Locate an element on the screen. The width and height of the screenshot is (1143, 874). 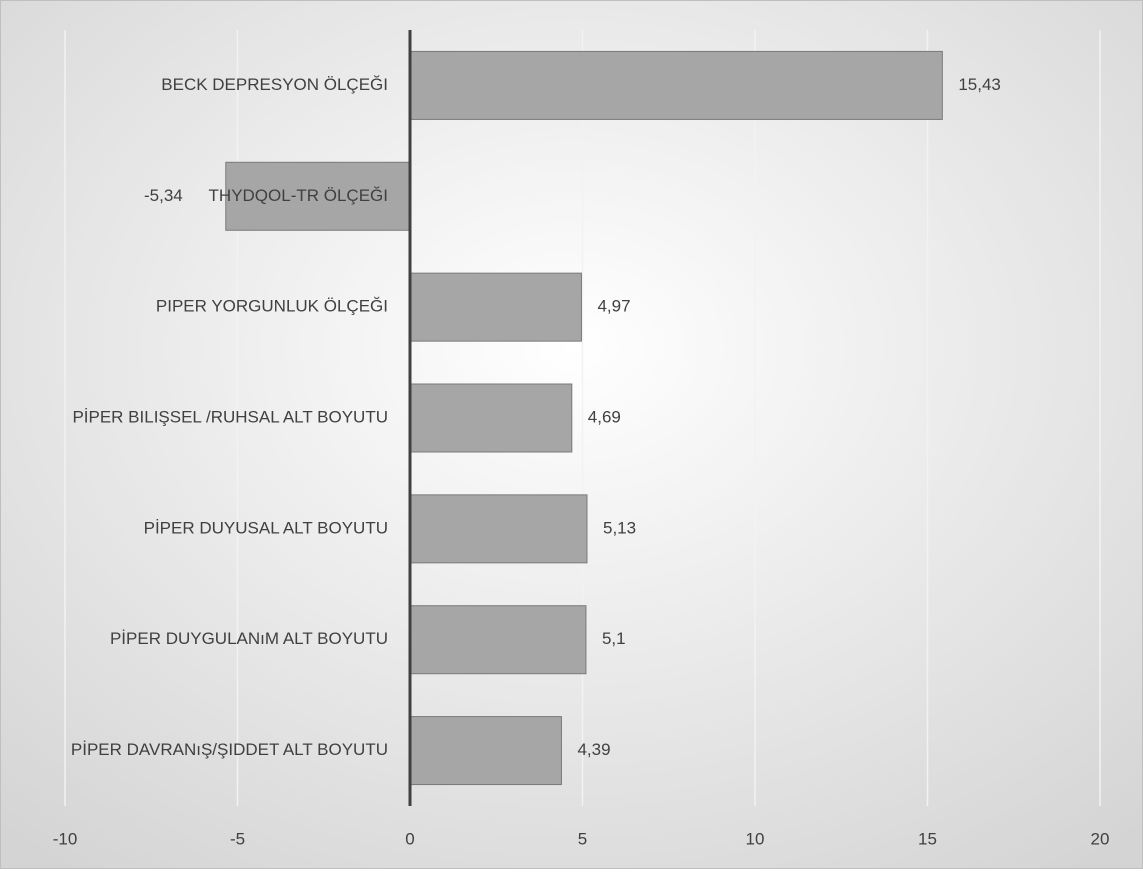
value-label: 5,13 is located at coordinates (619, 527).